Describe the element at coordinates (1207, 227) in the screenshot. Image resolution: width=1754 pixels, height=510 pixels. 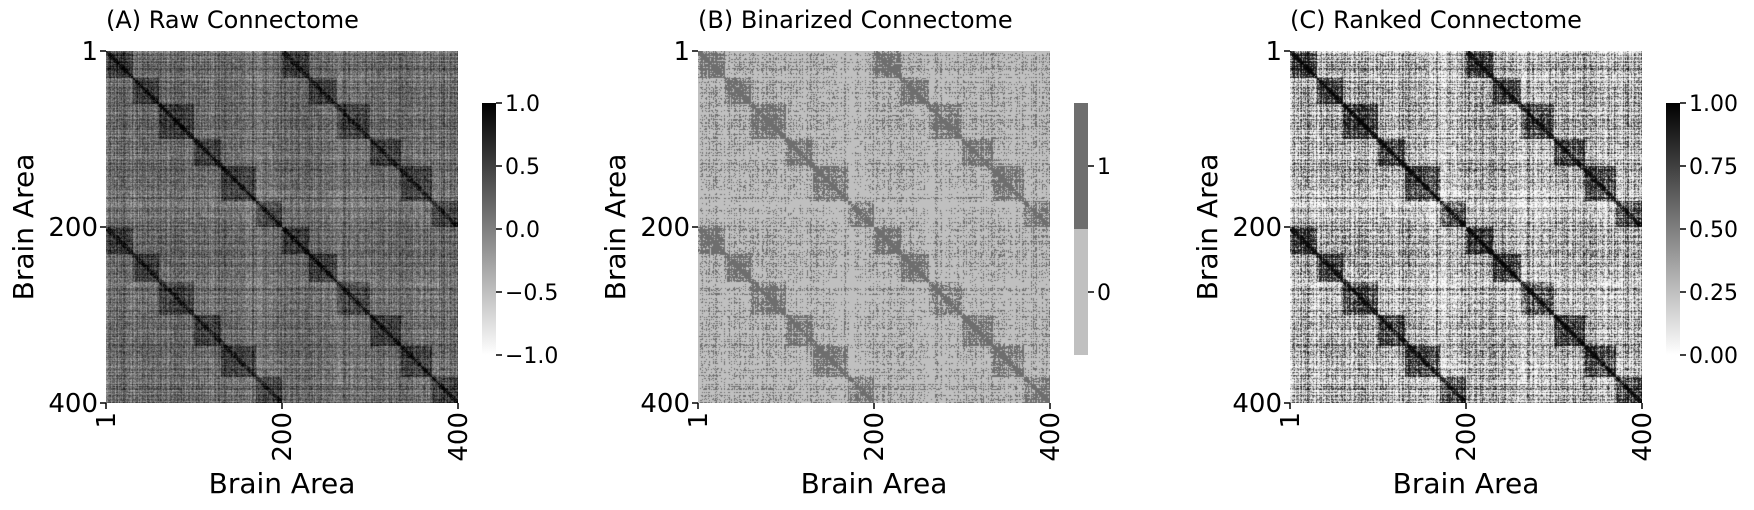
I see `panel-c-ylabel: Brain Area` at that location.